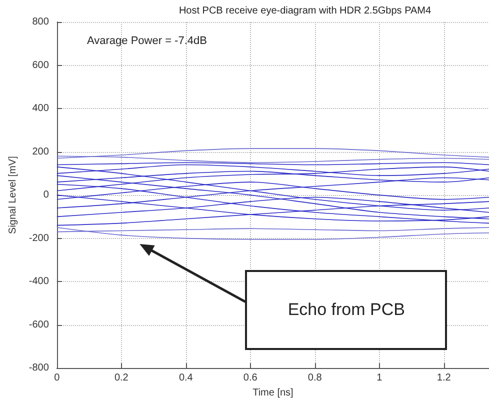 The height and width of the screenshot is (403, 489). Describe the element at coordinates (41, 22) in the screenshot. I see `y-tick-label: 800` at that location.